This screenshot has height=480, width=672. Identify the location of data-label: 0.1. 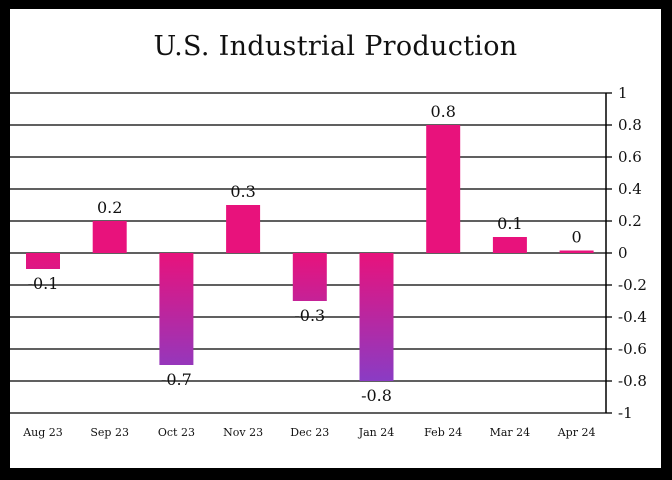
(509, 223).